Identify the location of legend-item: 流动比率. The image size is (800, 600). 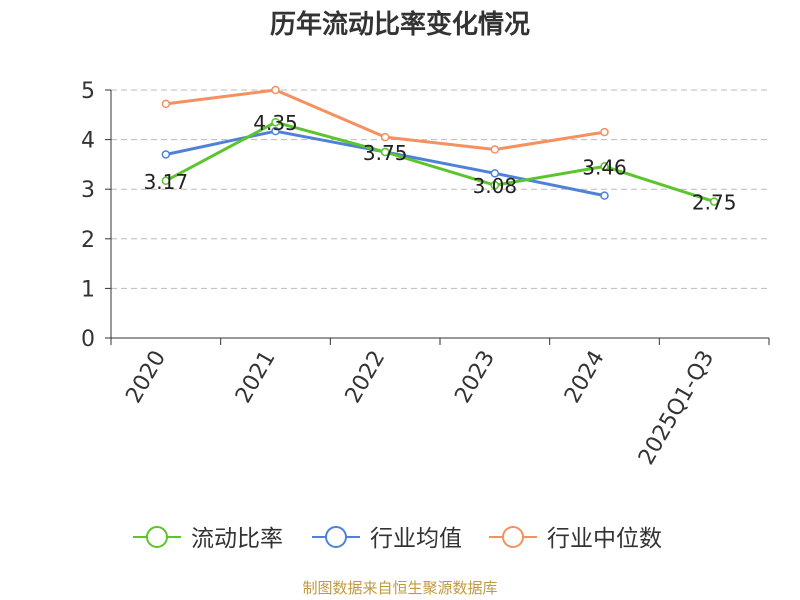
(208, 539).